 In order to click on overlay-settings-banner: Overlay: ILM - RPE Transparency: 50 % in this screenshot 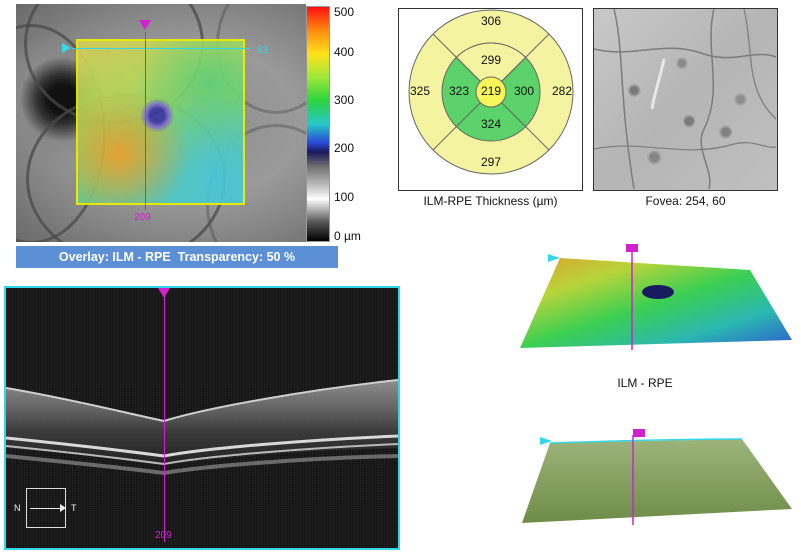, I will do `click(177, 257)`.